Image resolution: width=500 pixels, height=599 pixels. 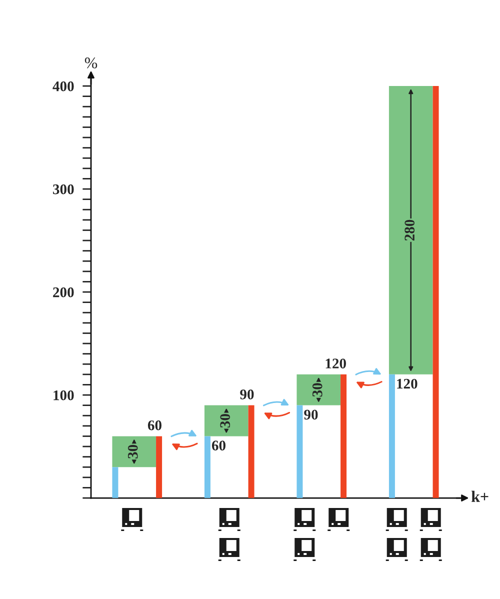 I want to click on data-label: 280, so click(x=409, y=230).